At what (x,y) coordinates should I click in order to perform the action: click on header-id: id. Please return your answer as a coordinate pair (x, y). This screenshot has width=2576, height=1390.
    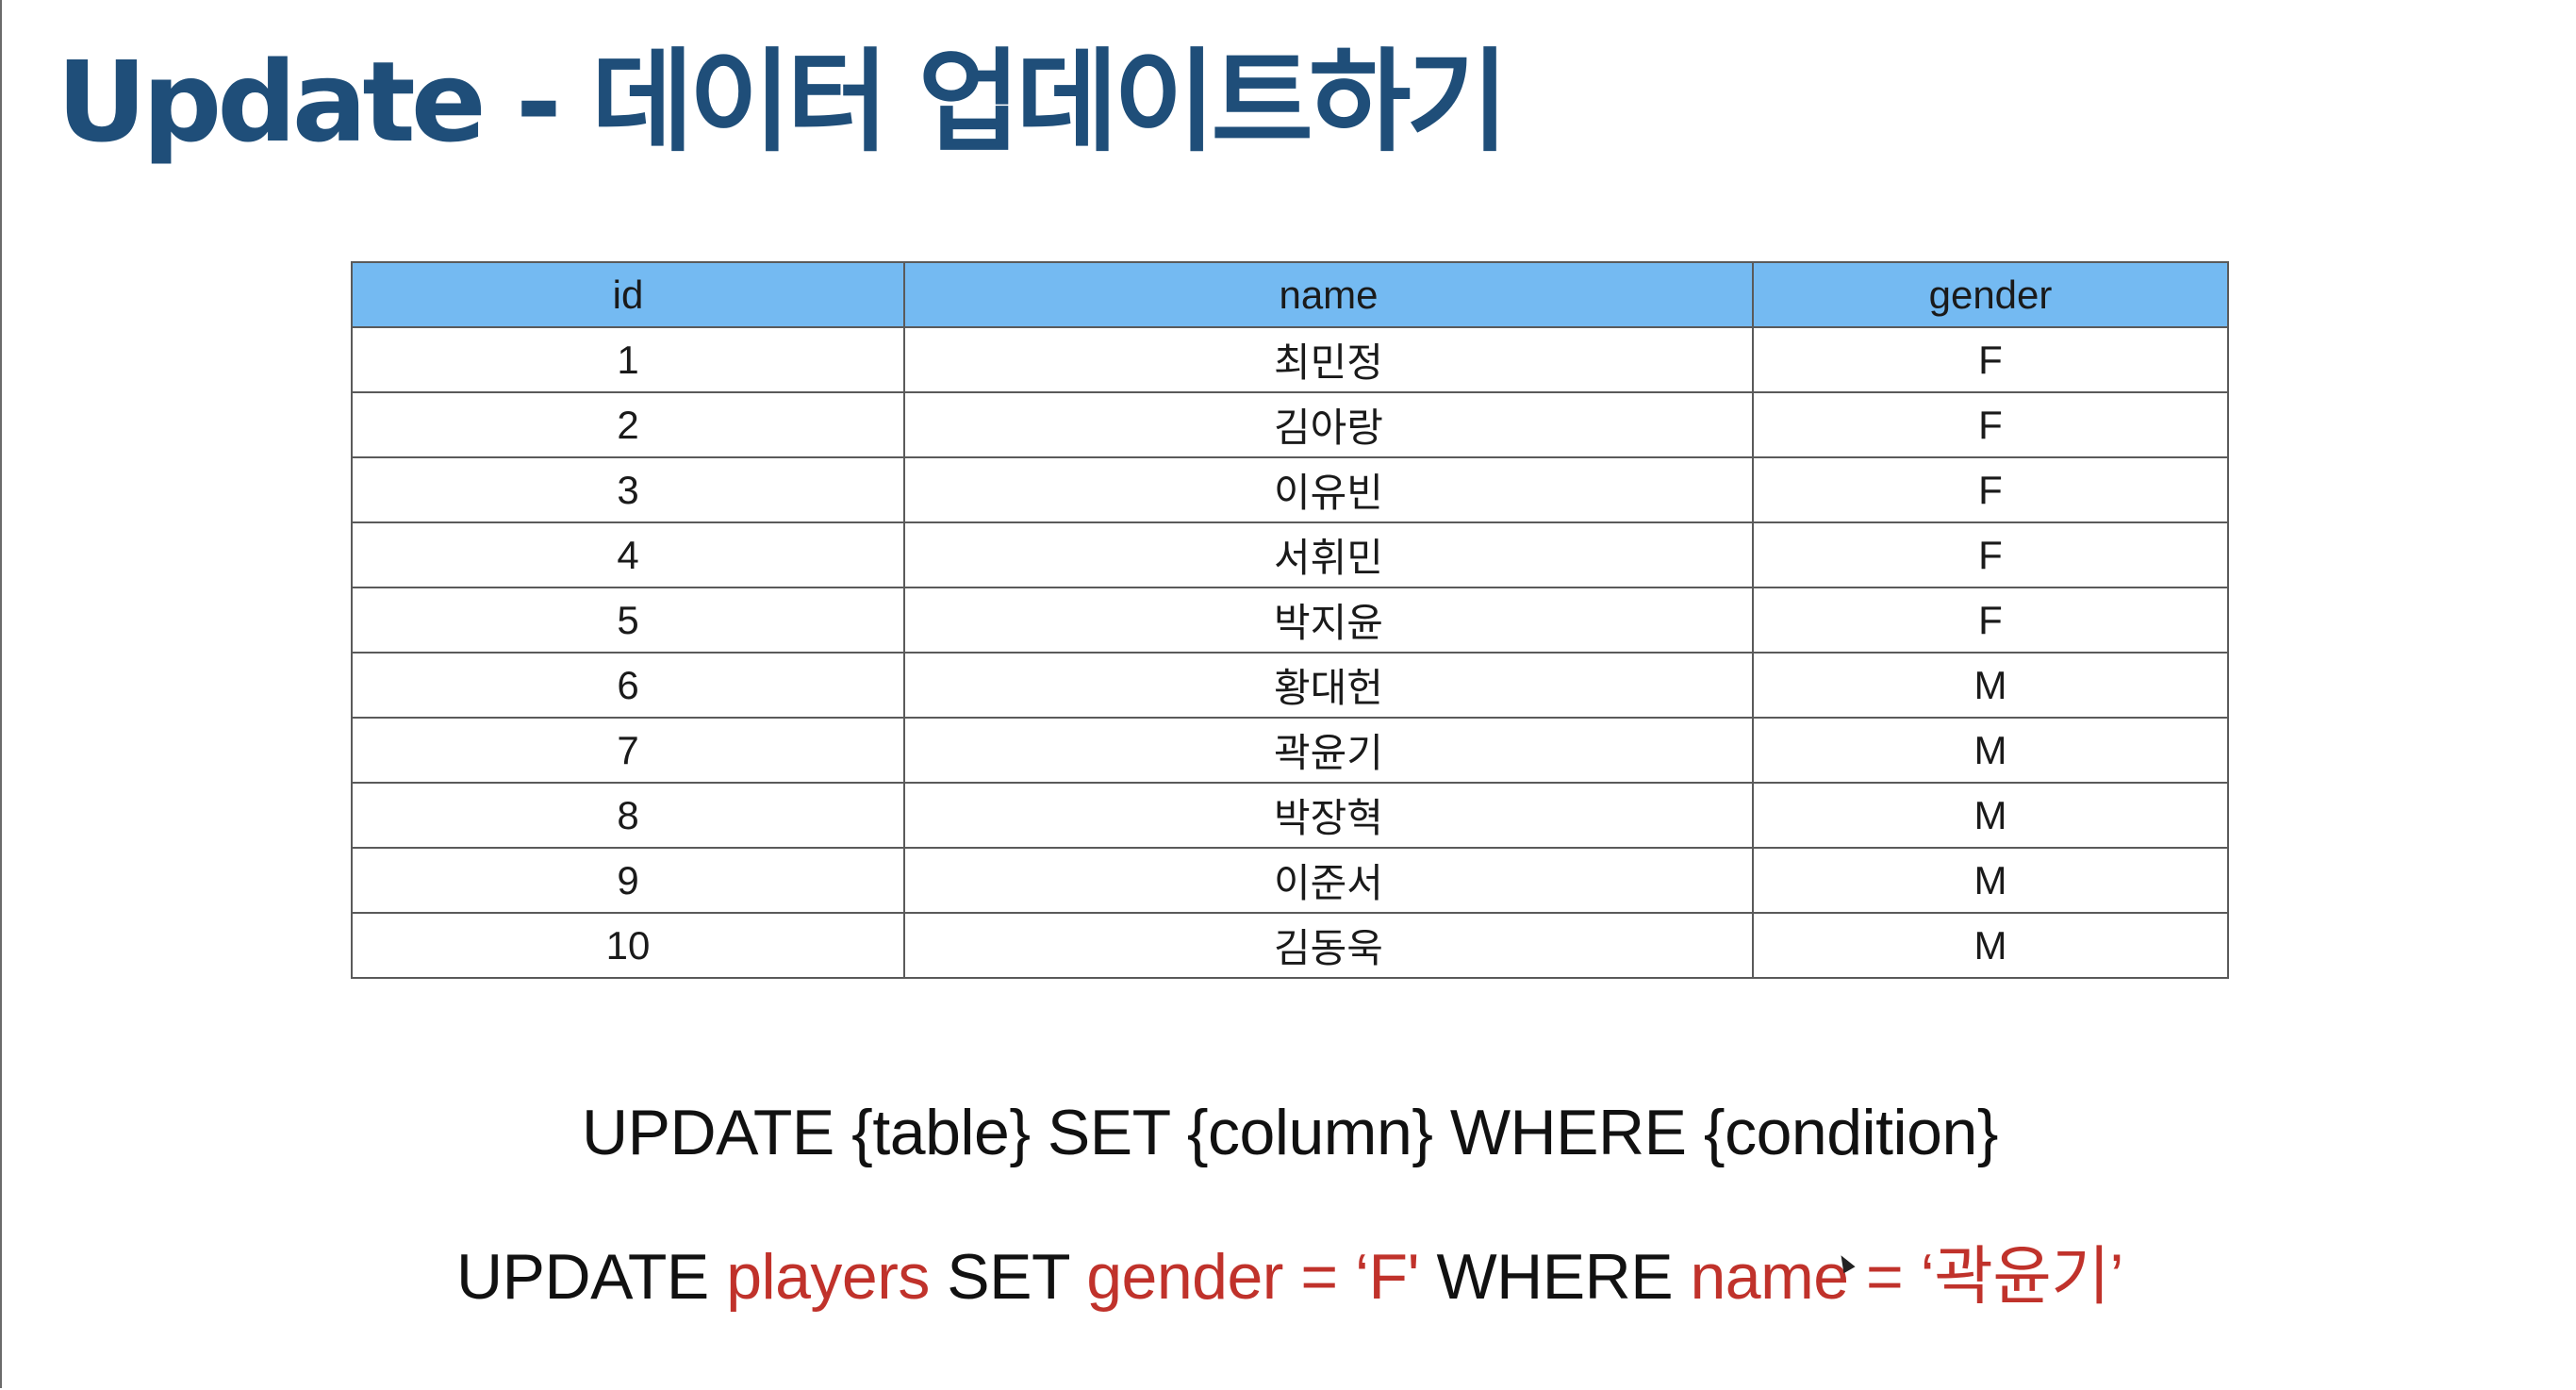
    Looking at the image, I should click on (628, 294).